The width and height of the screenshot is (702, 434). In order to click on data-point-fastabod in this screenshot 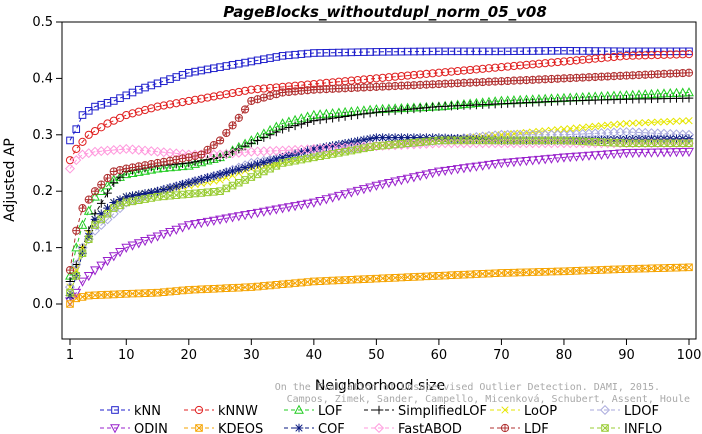, I will do `click(88, 153)`.